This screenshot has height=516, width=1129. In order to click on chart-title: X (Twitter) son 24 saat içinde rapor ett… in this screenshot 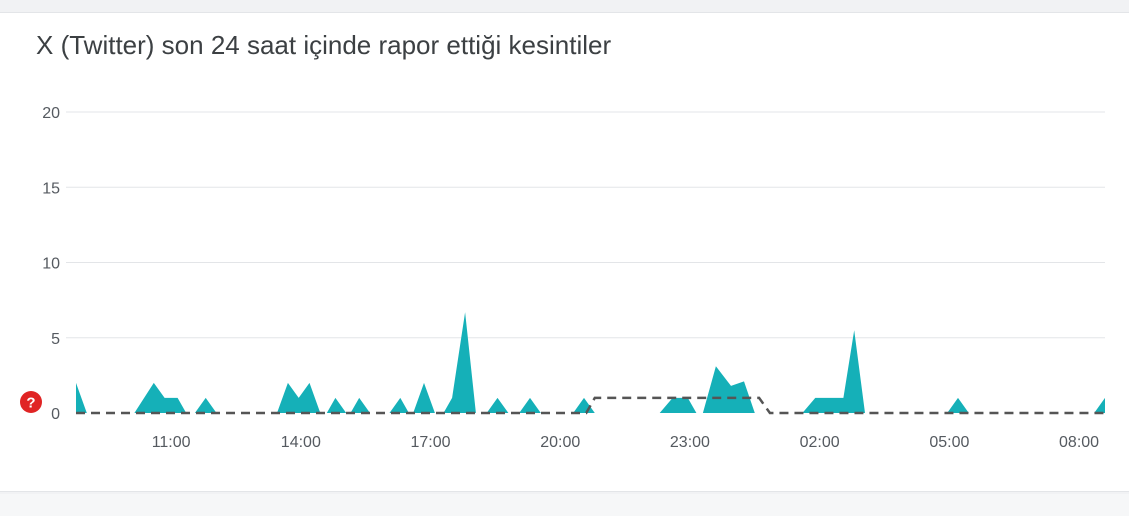, I will do `click(324, 45)`.